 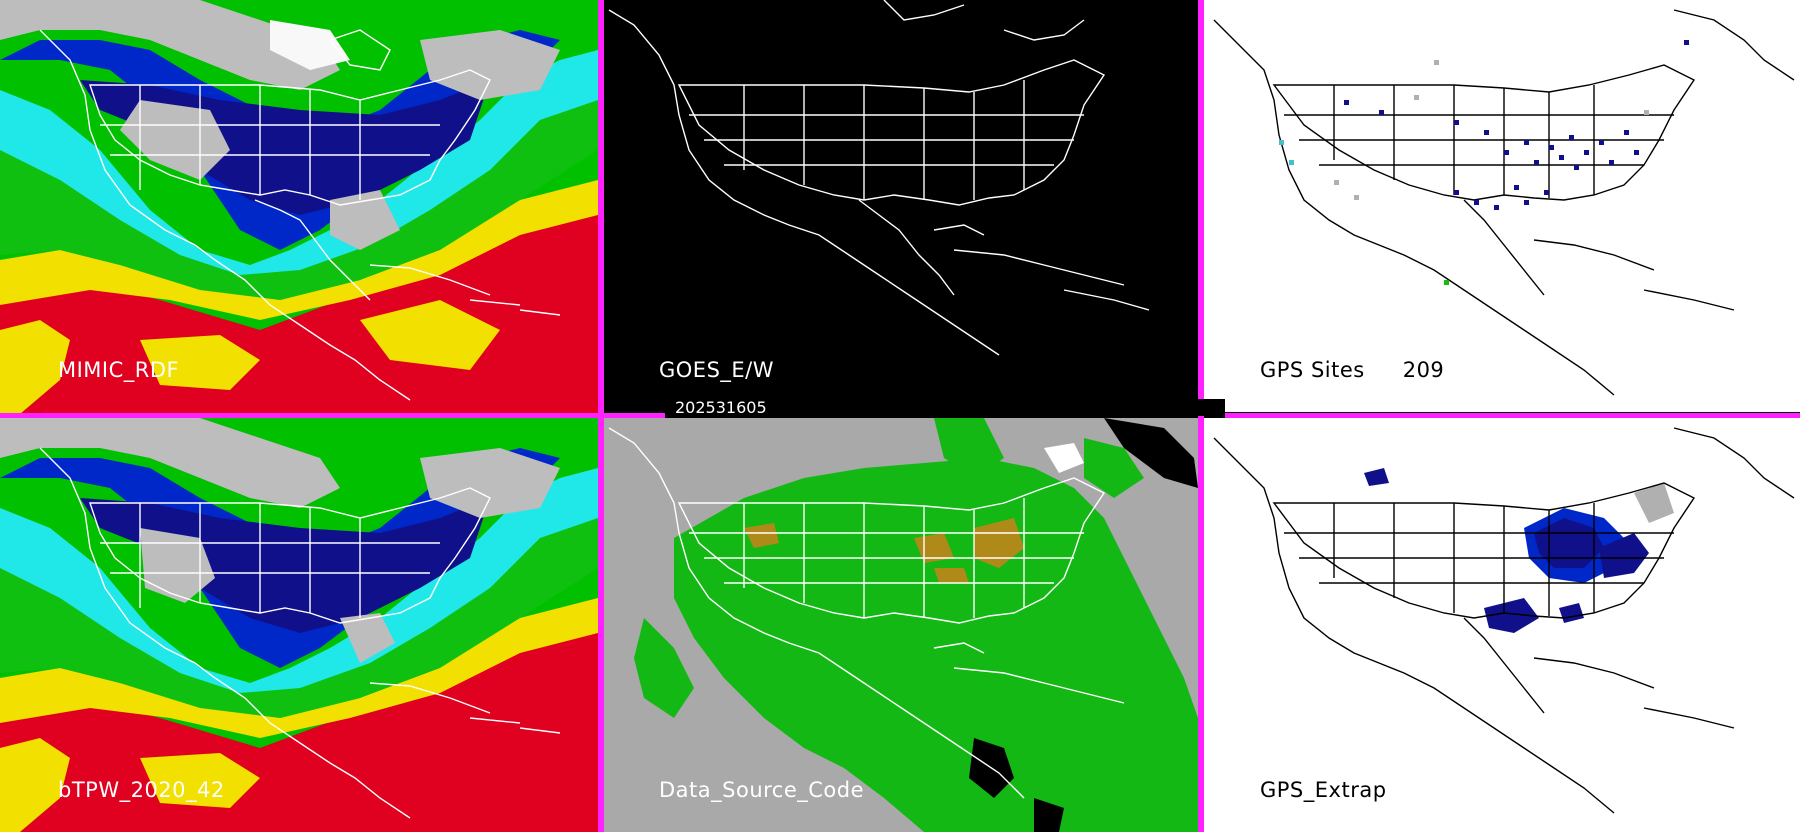 I want to click on timestamp: 202531605, so click(x=721, y=407).